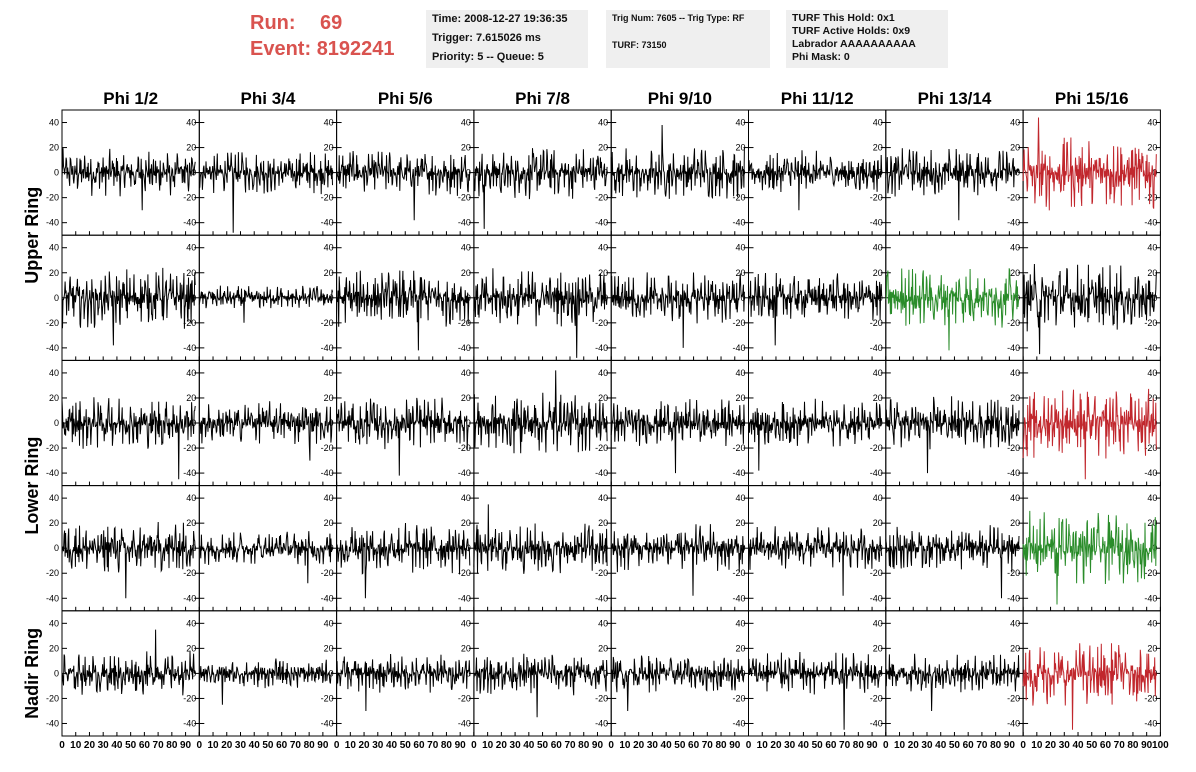 This screenshot has width=1196, height=772. I want to click on column-header: Phi 9/10, so click(680, 98).